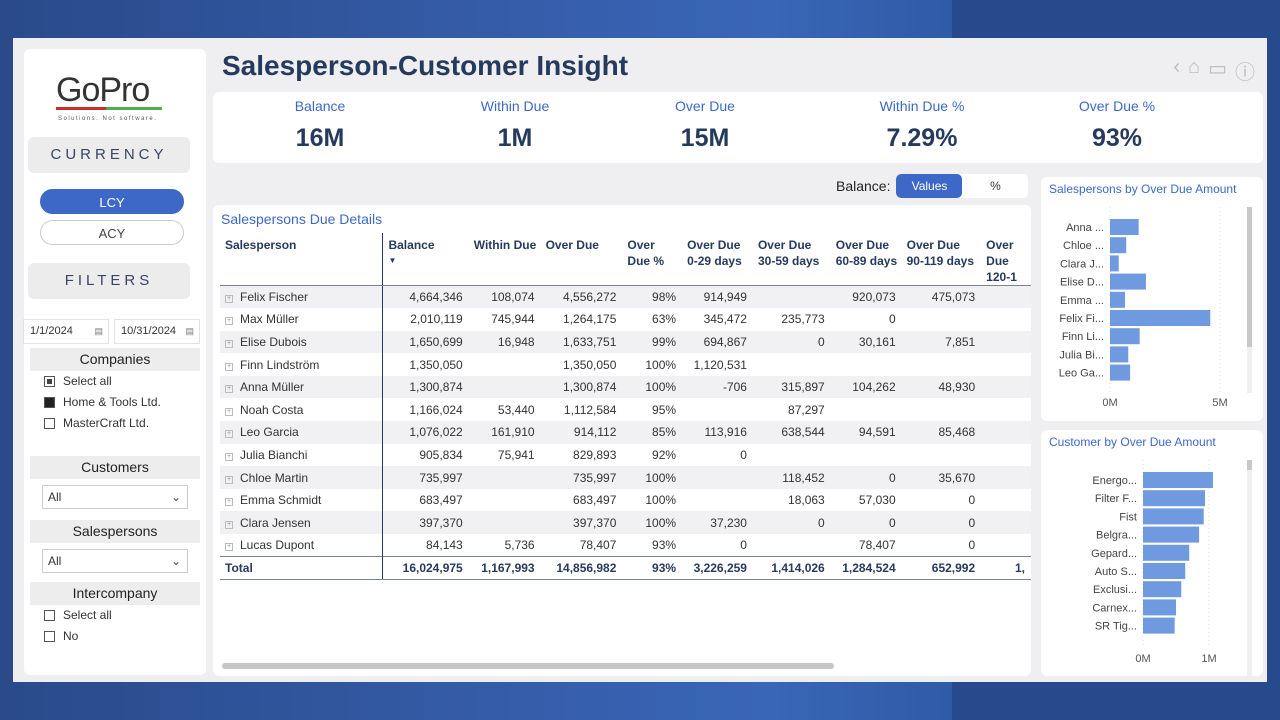  What do you see at coordinates (302, 259) in the screenshot?
I see `column-header: Salesperson` at bounding box center [302, 259].